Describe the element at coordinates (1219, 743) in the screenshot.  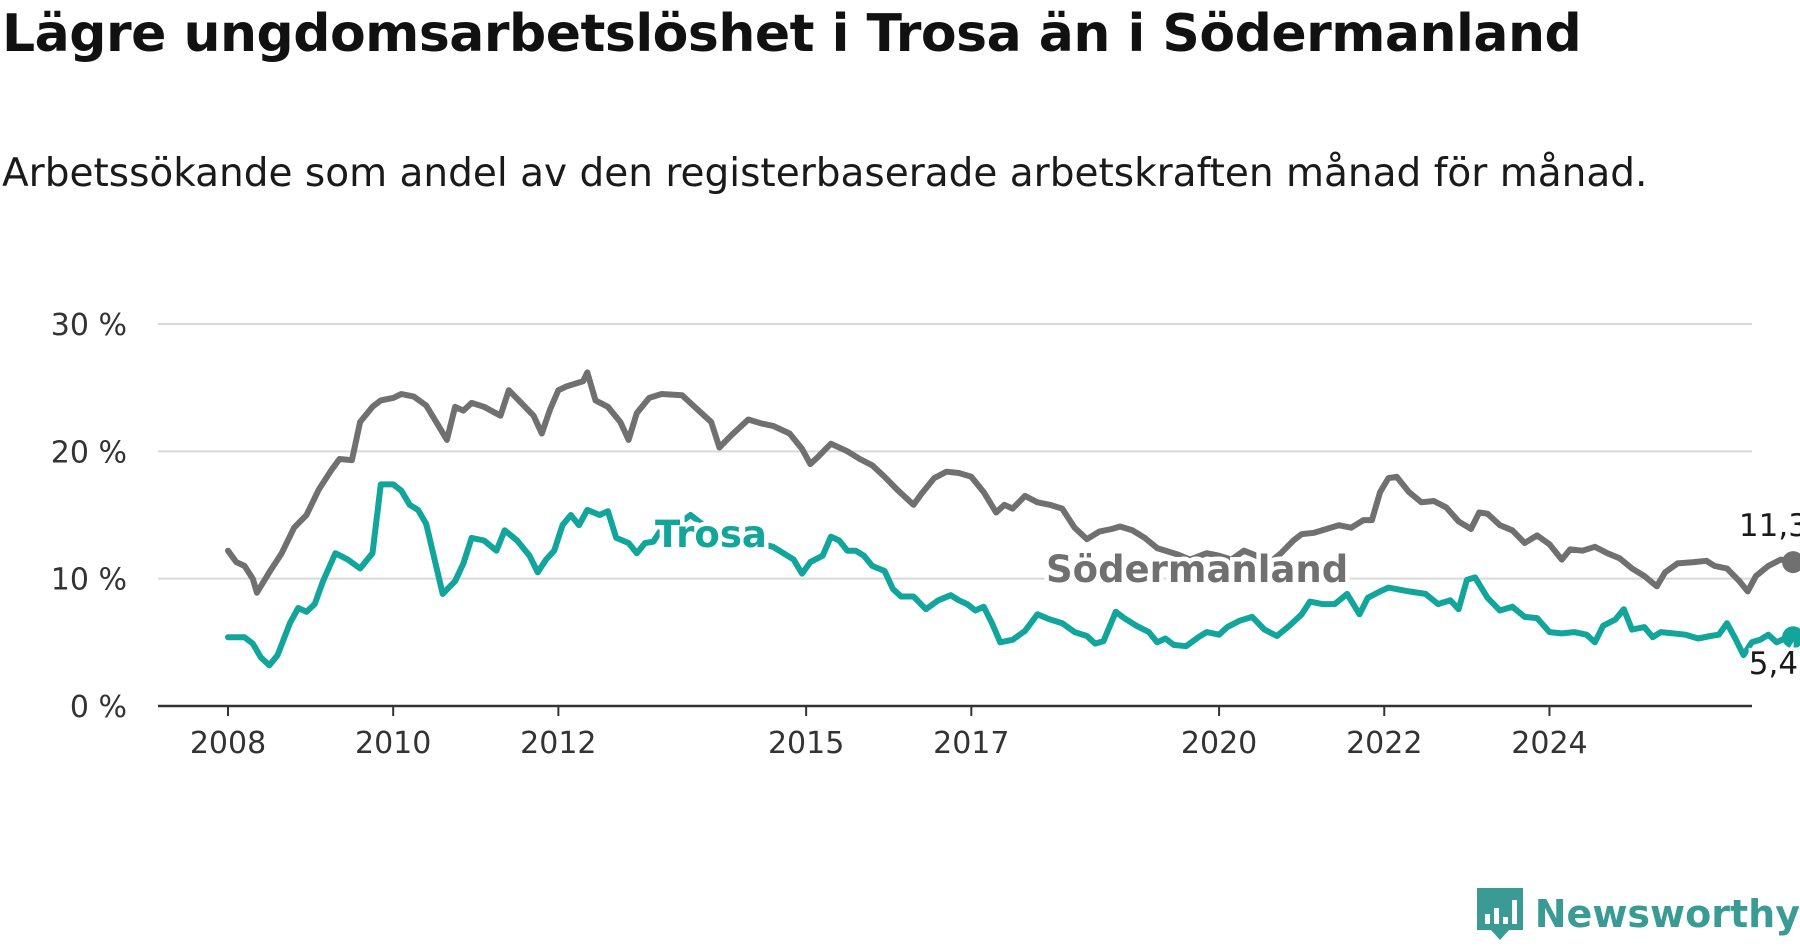
I see `x-tick-label: 2020` at that location.